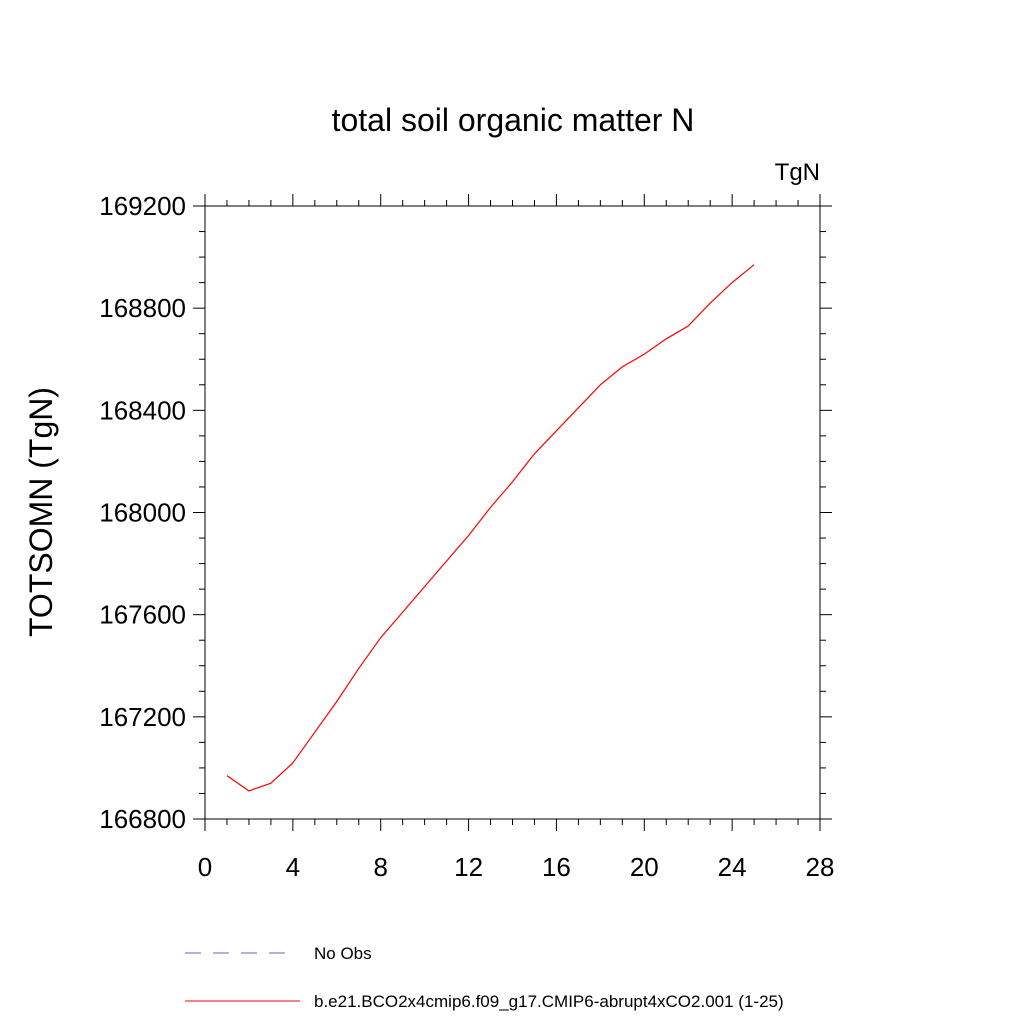  What do you see at coordinates (142, 308) in the screenshot?
I see `y-tick-label: 168800` at bounding box center [142, 308].